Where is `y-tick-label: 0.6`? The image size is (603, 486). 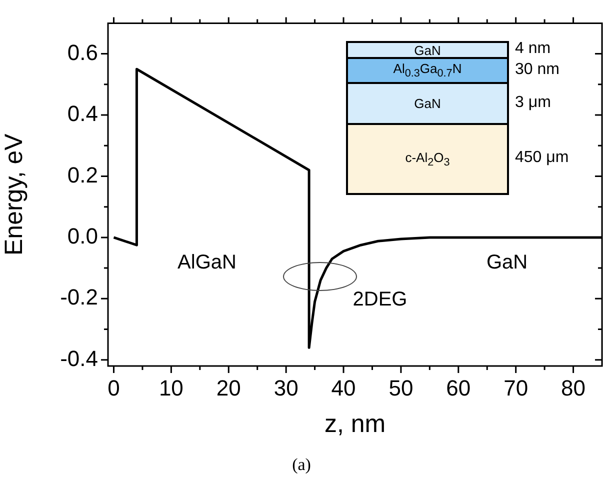
y-tick-label: 0.6 is located at coordinates (82, 52).